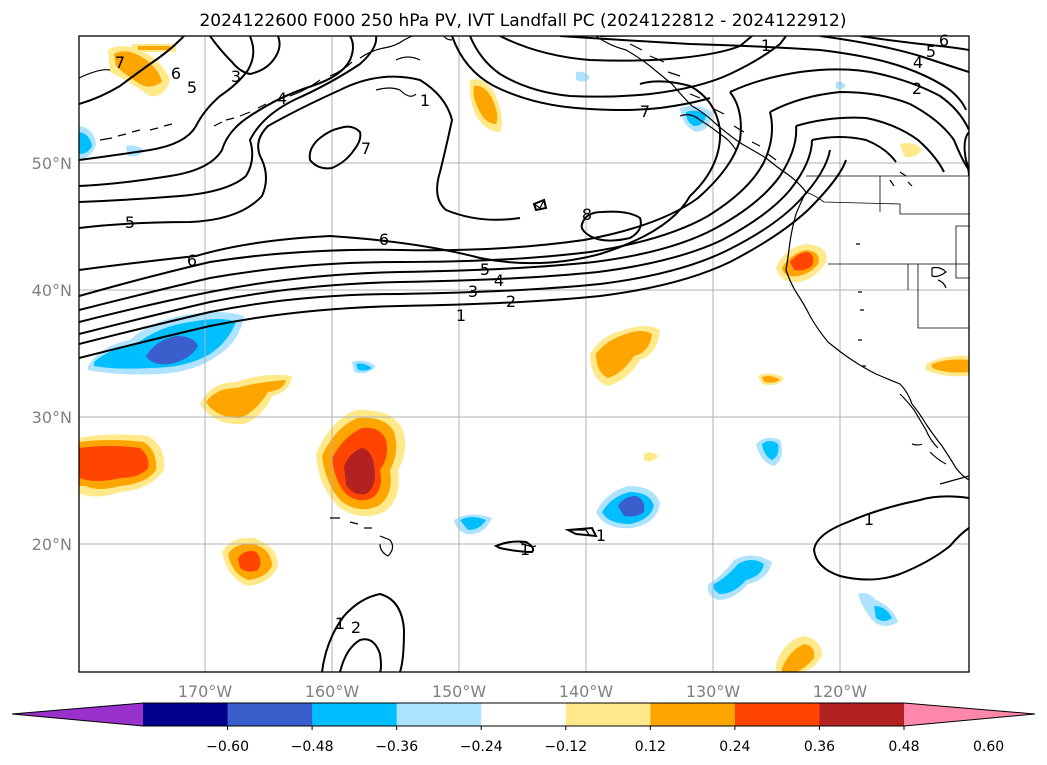  What do you see at coordinates (227, 747) in the screenshot?
I see `colorbar-tick-label: −0.60` at bounding box center [227, 747].